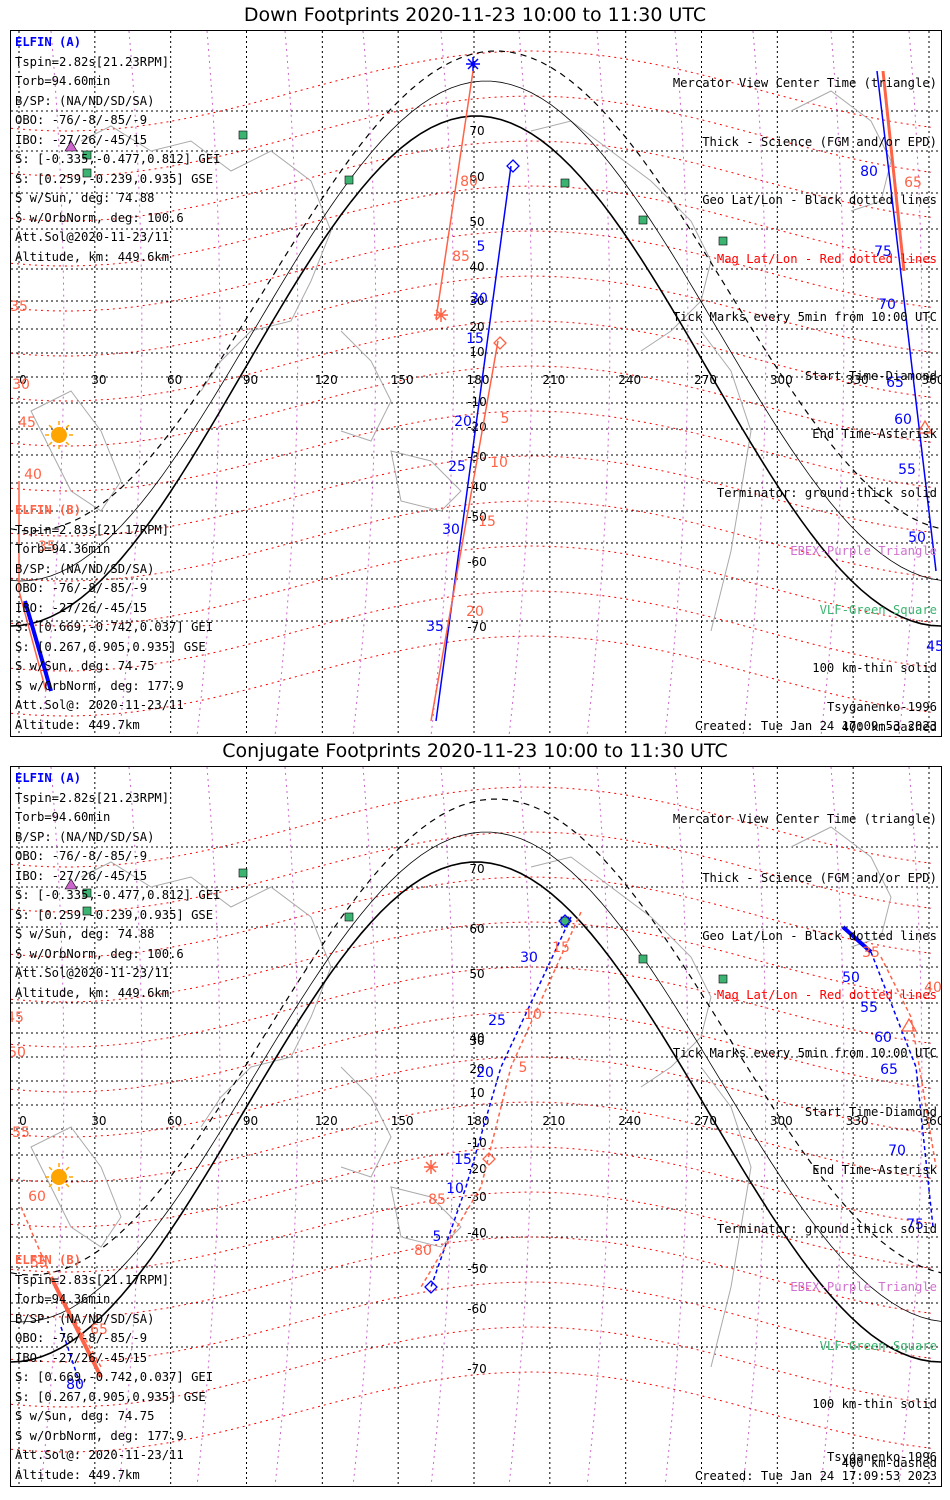 The width and height of the screenshot is (950, 1500). I want to click on info-line: S: [0.669,-0.742,0.037] GEI, so click(114, 627).